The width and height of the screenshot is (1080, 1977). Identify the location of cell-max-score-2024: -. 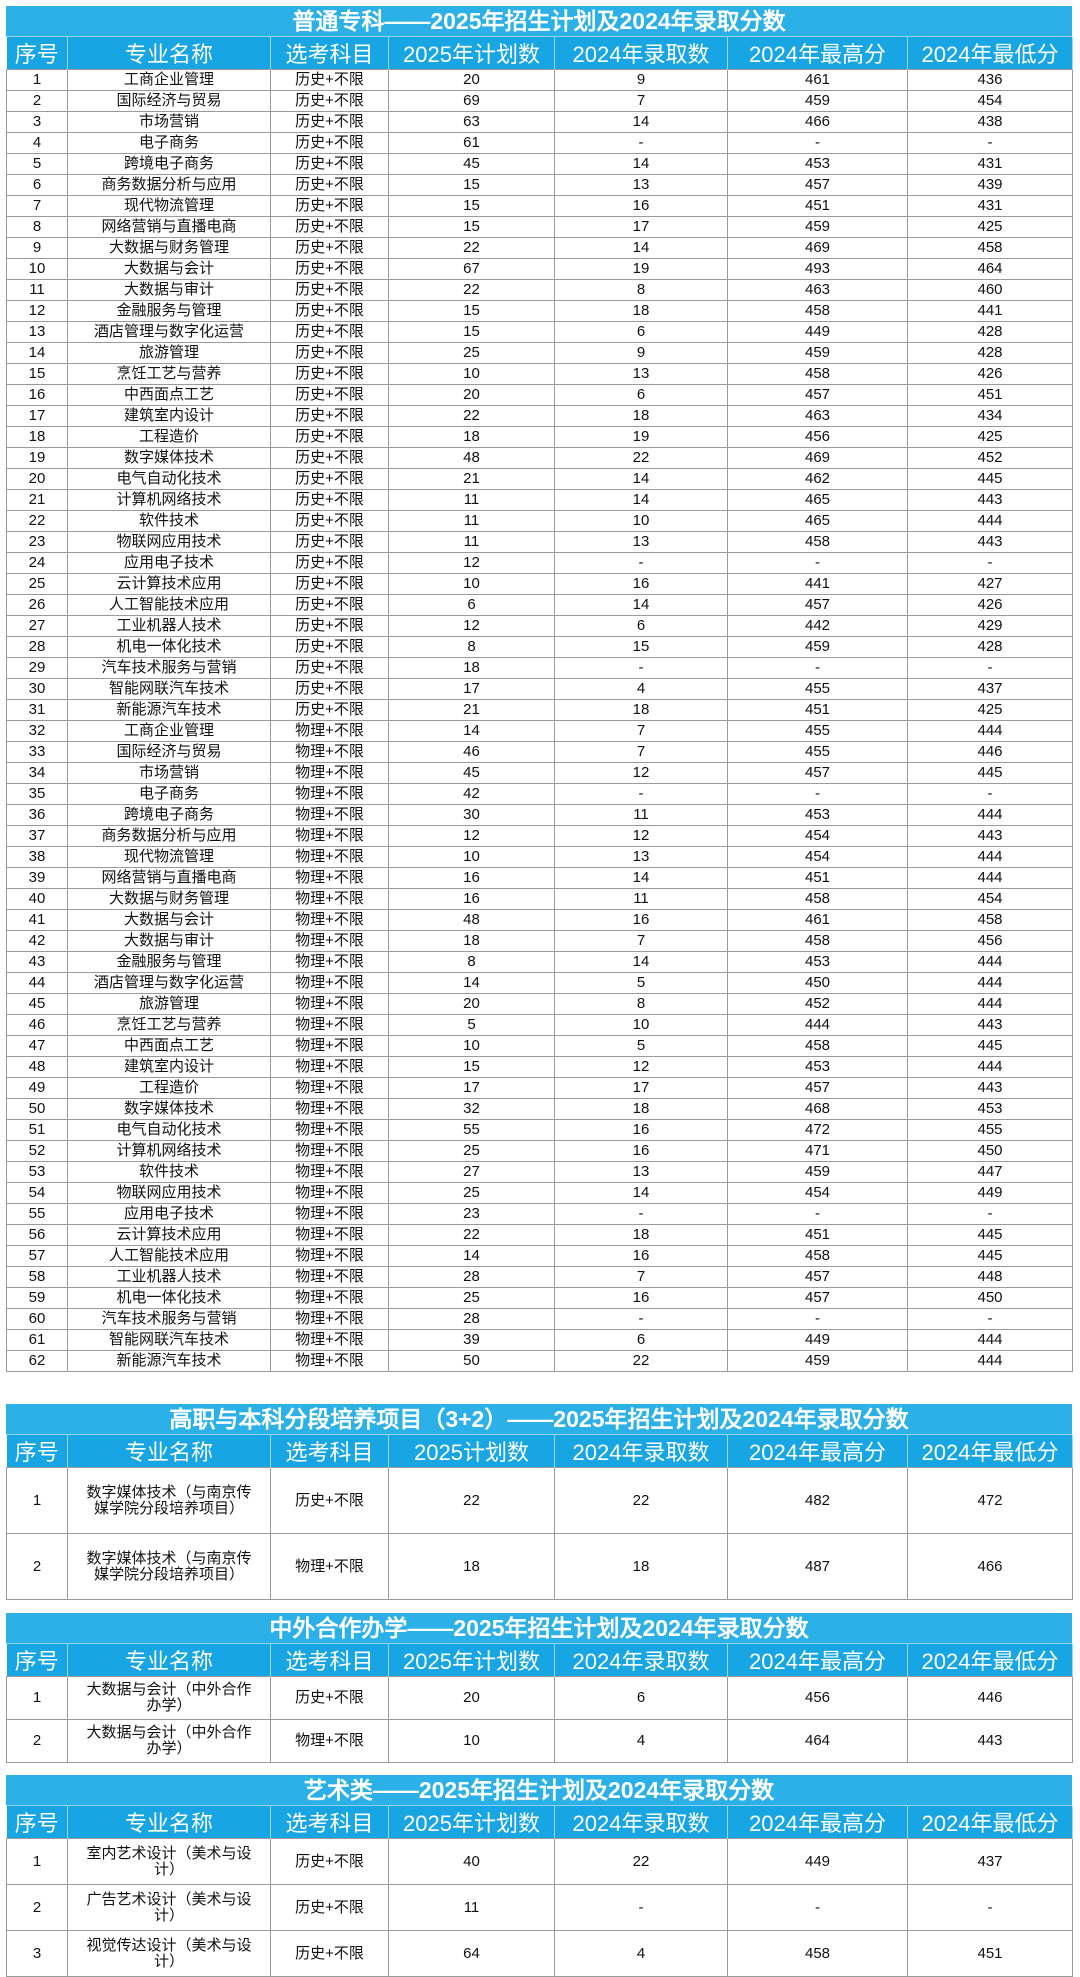
(817, 1907).